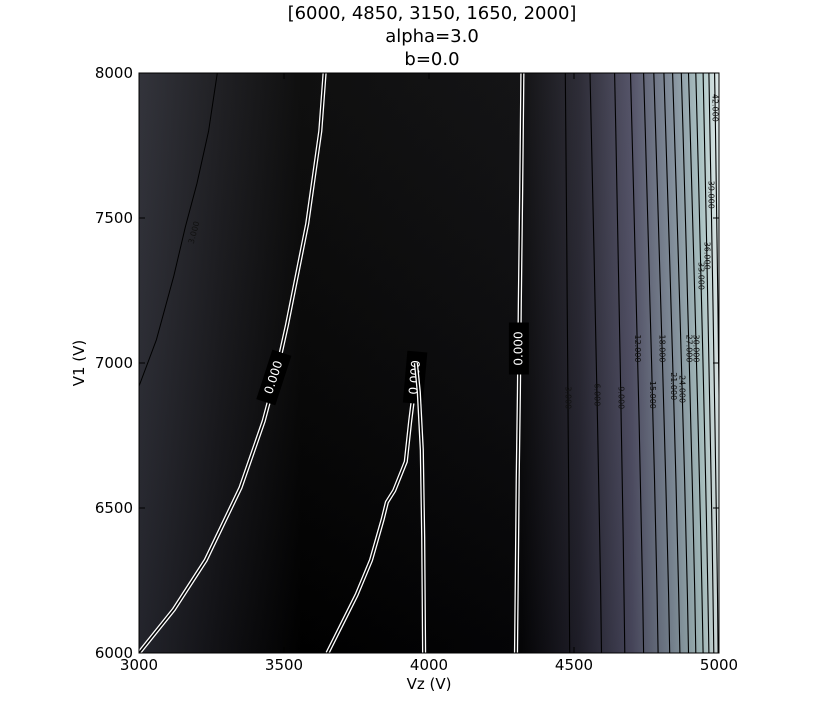 The image size is (837, 725). Describe the element at coordinates (596, 394) in the screenshot. I see `level-contour-label: 6.000` at that location.